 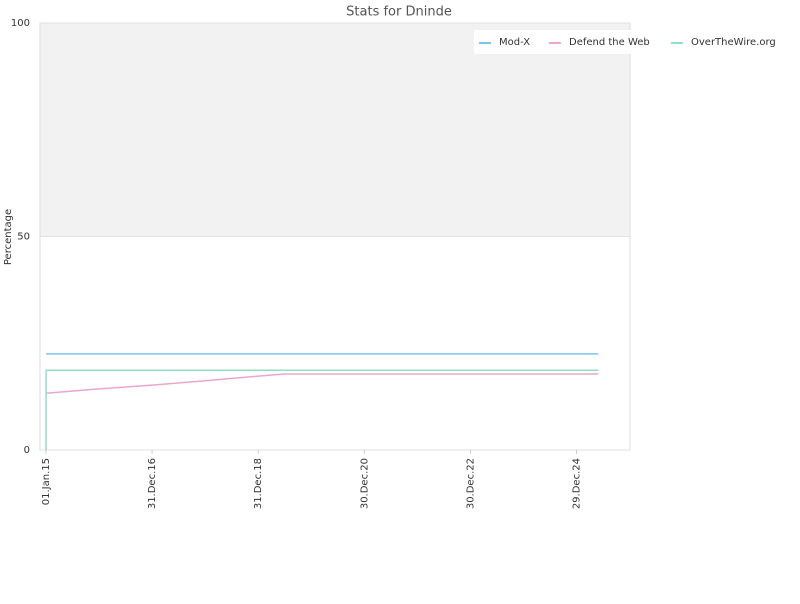 What do you see at coordinates (27, 450) in the screenshot?
I see `y-tick-label: 0` at bounding box center [27, 450].